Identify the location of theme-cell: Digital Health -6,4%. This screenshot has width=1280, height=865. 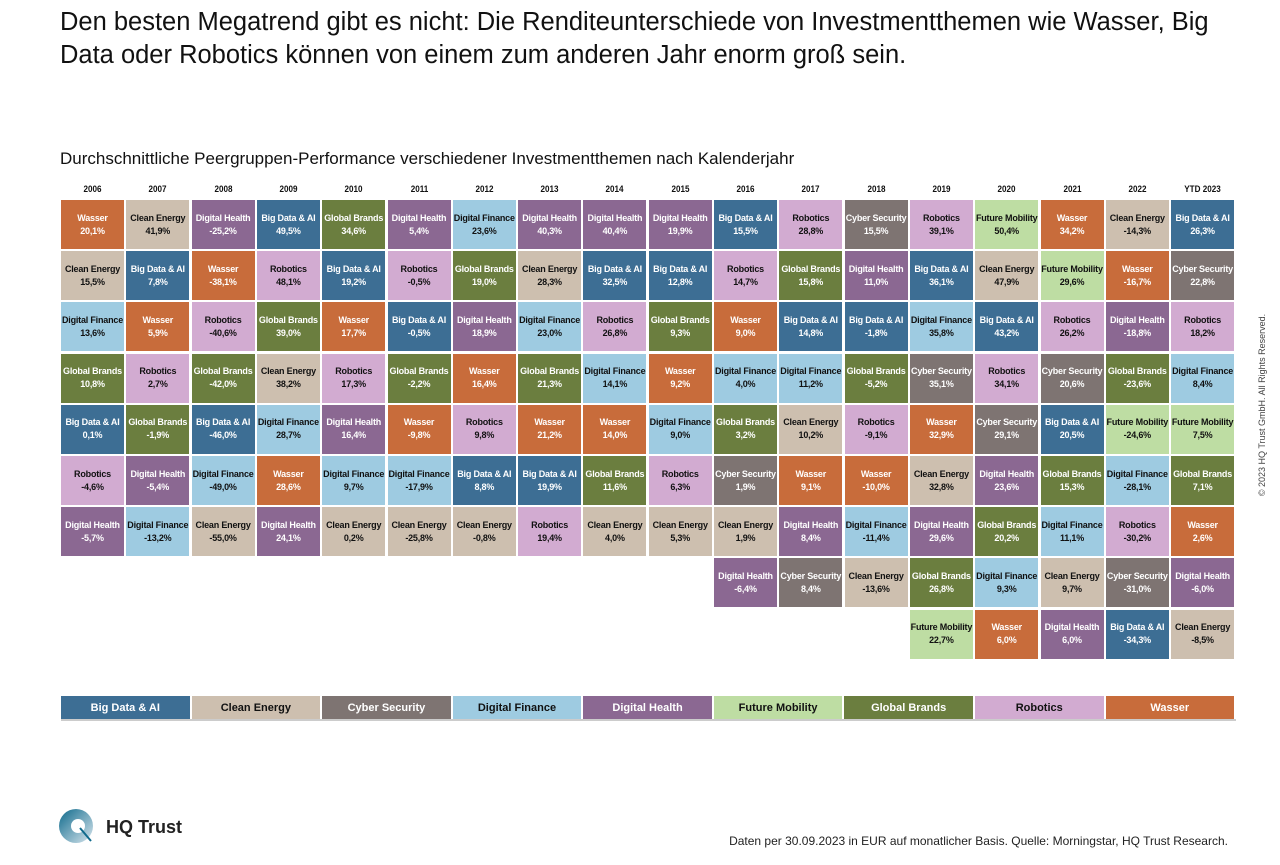
(745, 583).